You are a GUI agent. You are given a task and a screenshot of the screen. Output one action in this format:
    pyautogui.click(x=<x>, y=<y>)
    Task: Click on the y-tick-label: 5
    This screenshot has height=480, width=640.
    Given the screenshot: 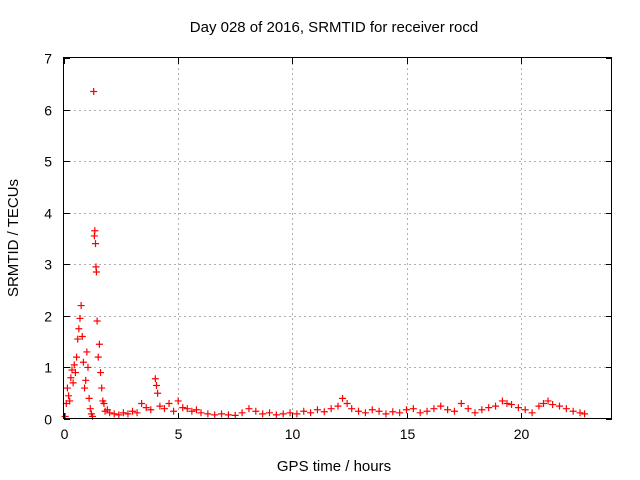 What is the action you would take?
    pyautogui.click(x=48, y=162)
    